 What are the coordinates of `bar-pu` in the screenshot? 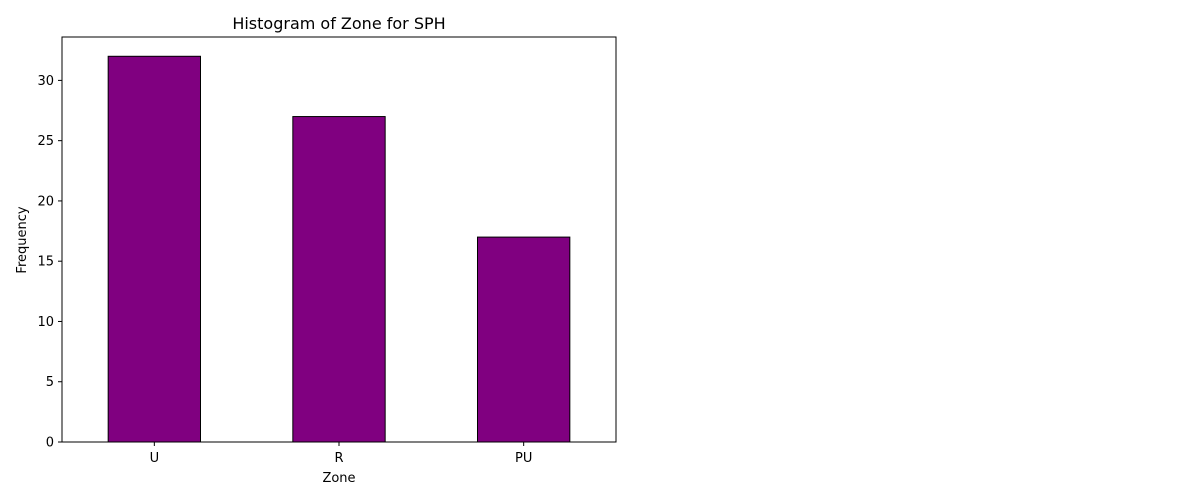 It's located at (524, 339).